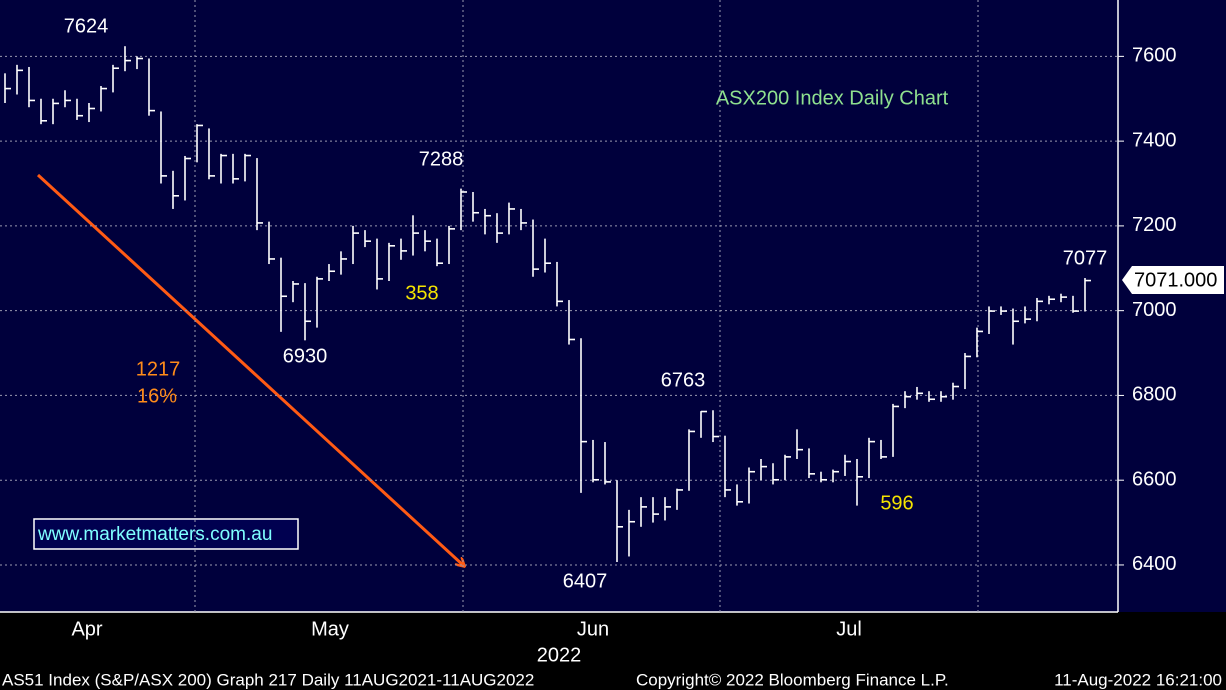 The height and width of the screenshot is (690, 1226). I want to click on y-tick-label: 7200, so click(1154, 225).